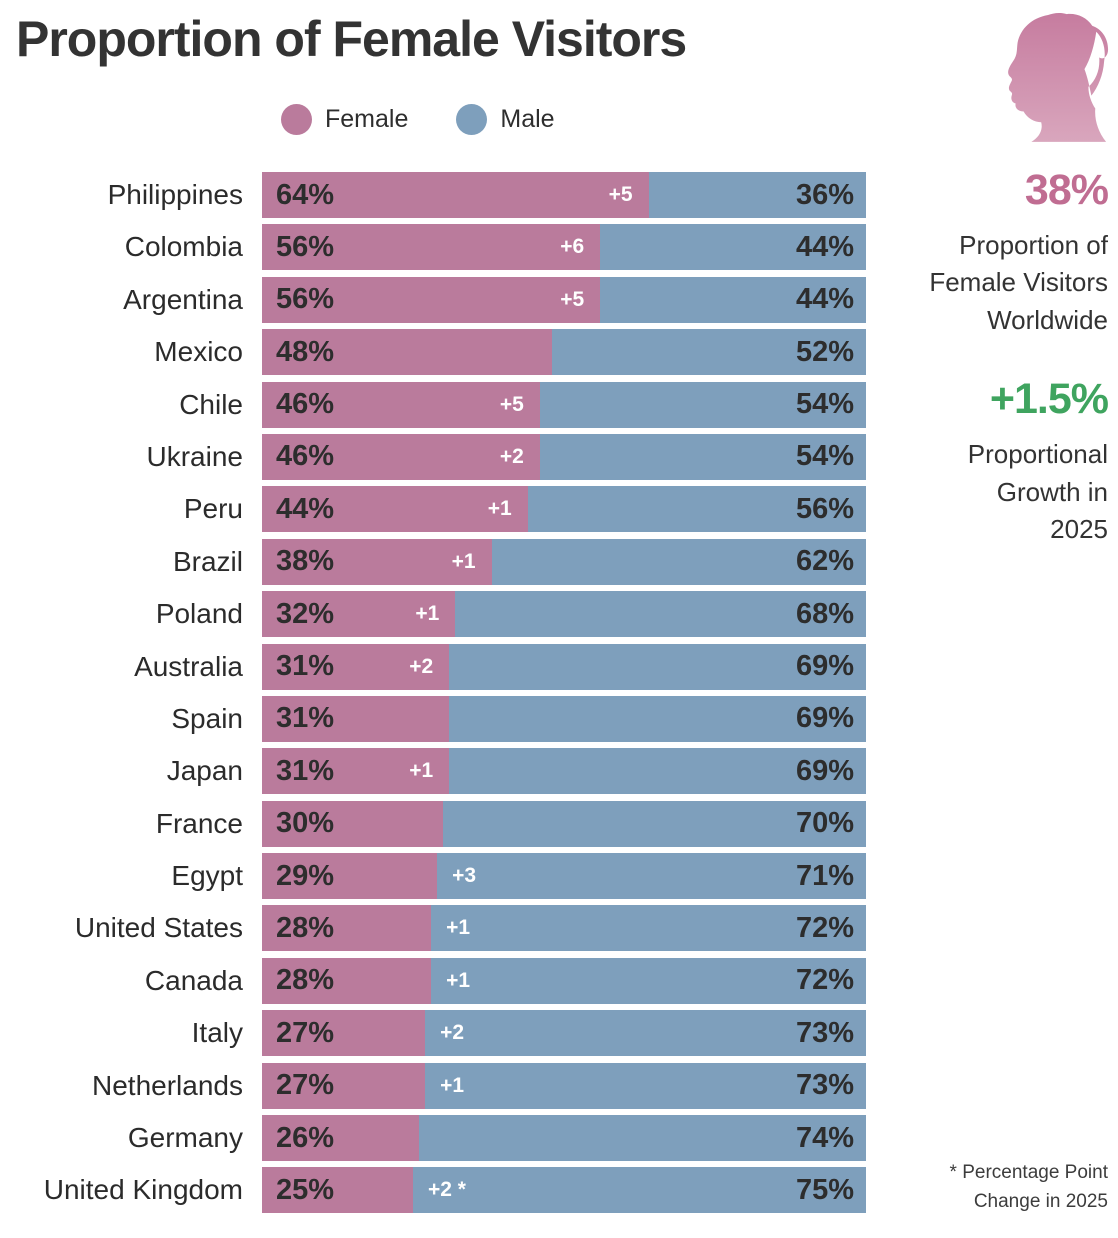  I want to click on male-value-label: 71%, so click(824, 875).